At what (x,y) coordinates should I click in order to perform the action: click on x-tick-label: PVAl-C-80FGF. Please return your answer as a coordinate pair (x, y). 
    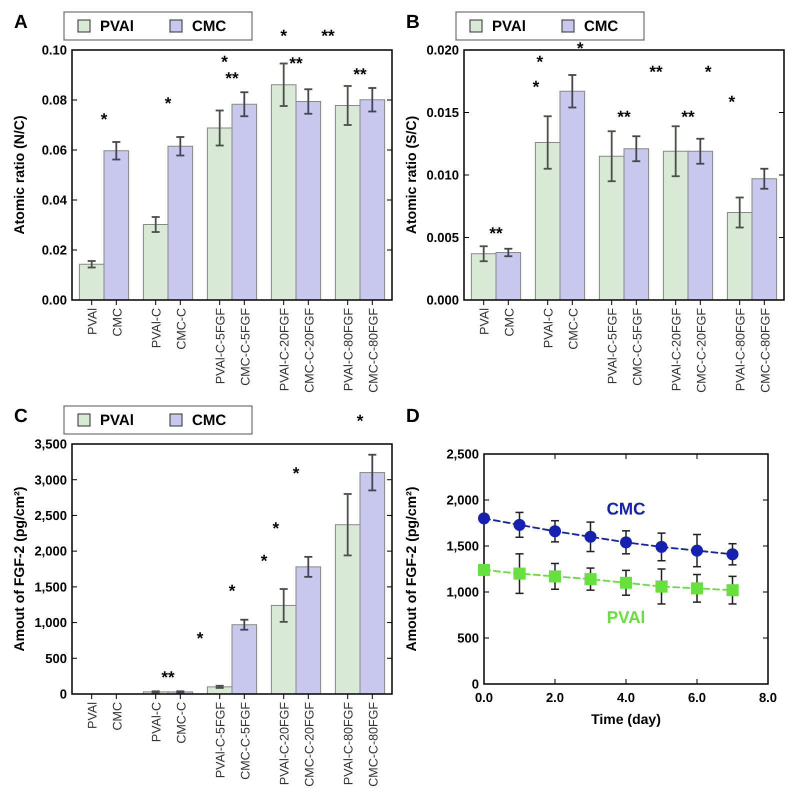
    Looking at the image, I should click on (741, 350).